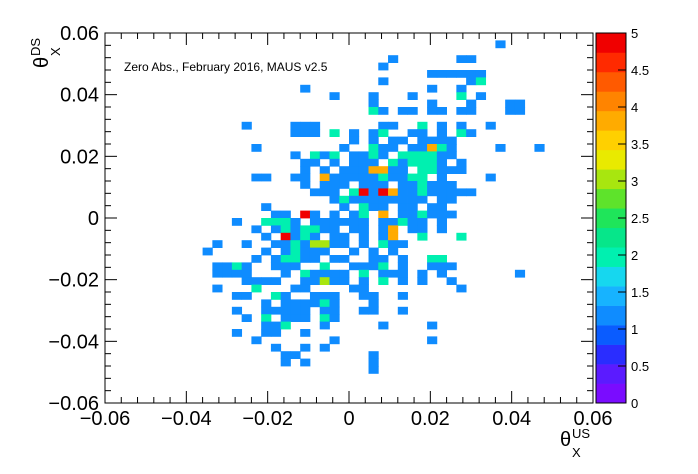  What do you see at coordinates (640, 366) in the screenshot?
I see `palette-tick-label: 0.5` at bounding box center [640, 366].